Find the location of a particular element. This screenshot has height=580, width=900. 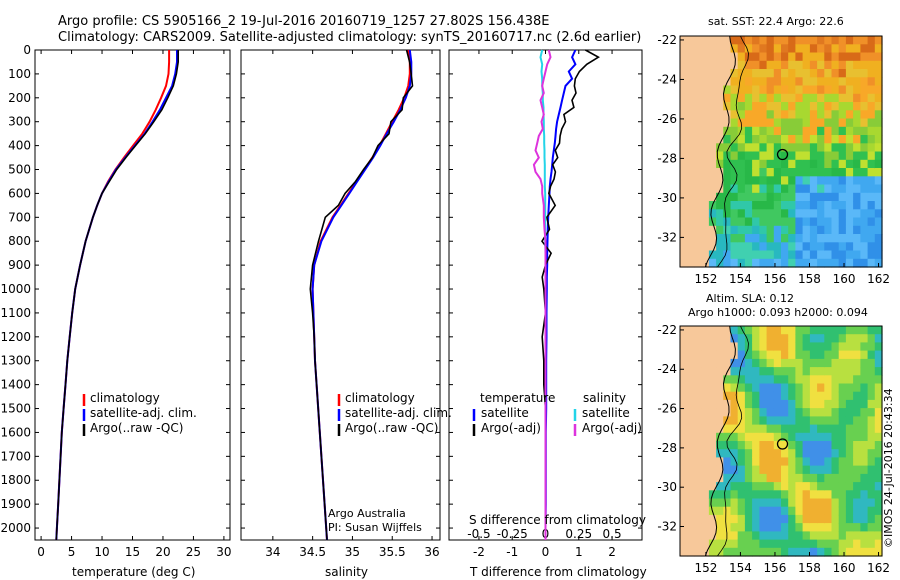

depth-tick-label: 1300 is located at coordinates (15, 361).